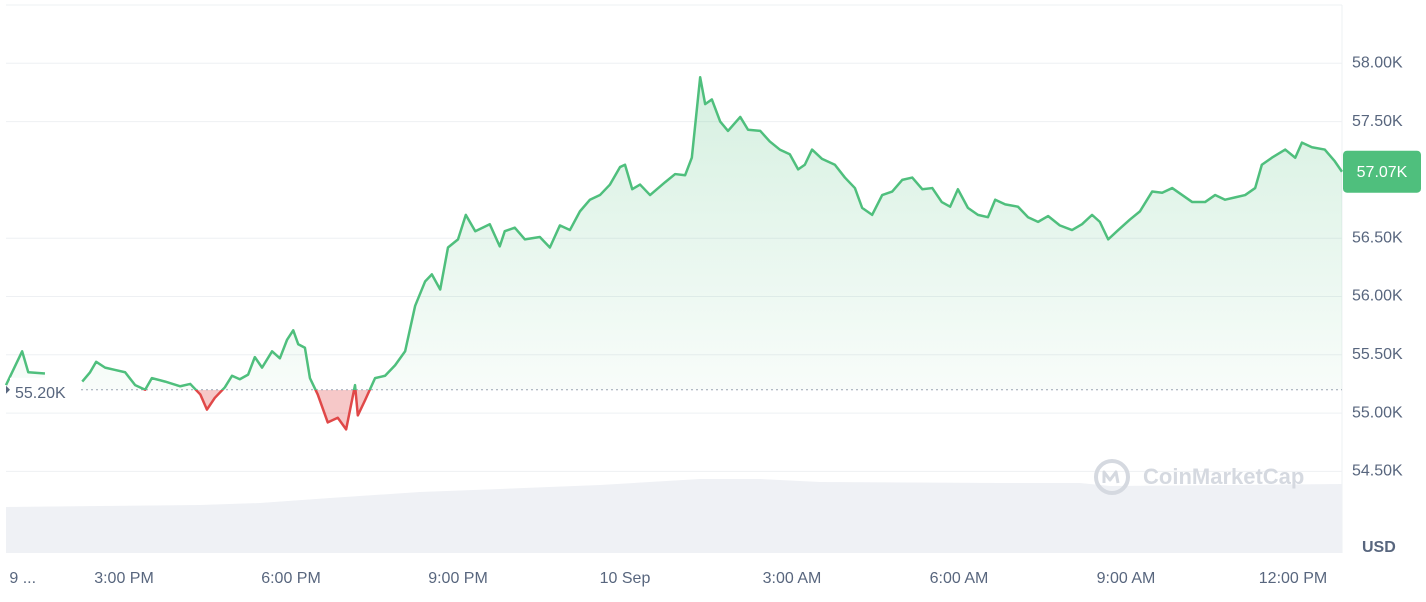 Image resolution: width=1426 pixels, height=602 pixels. I want to click on x-tick-label: 6:00 AM, so click(959, 578).